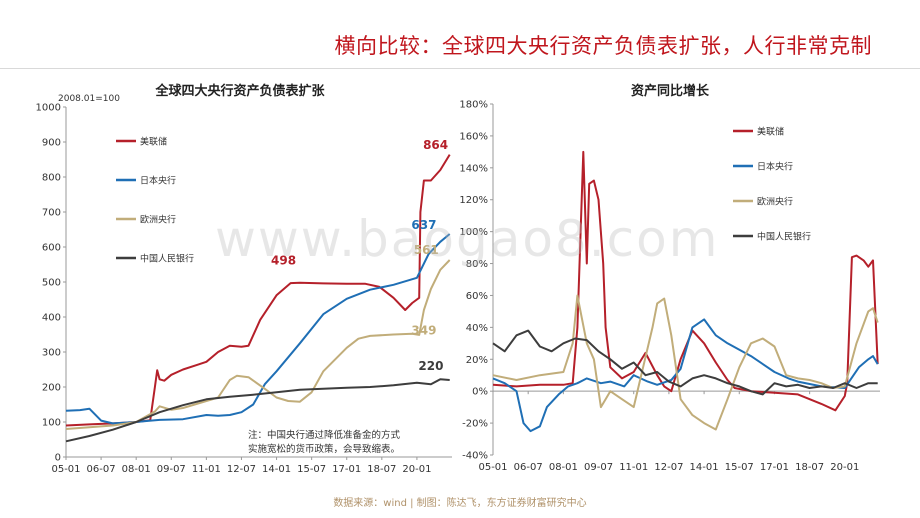  I want to click on y-tick-label: 100, so click(51, 423).